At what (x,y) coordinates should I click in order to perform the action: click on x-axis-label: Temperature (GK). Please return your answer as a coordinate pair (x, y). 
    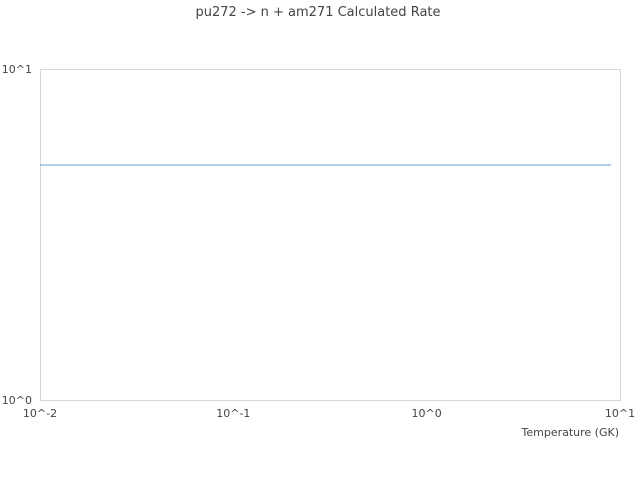
    Looking at the image, I should click on (570, 432).